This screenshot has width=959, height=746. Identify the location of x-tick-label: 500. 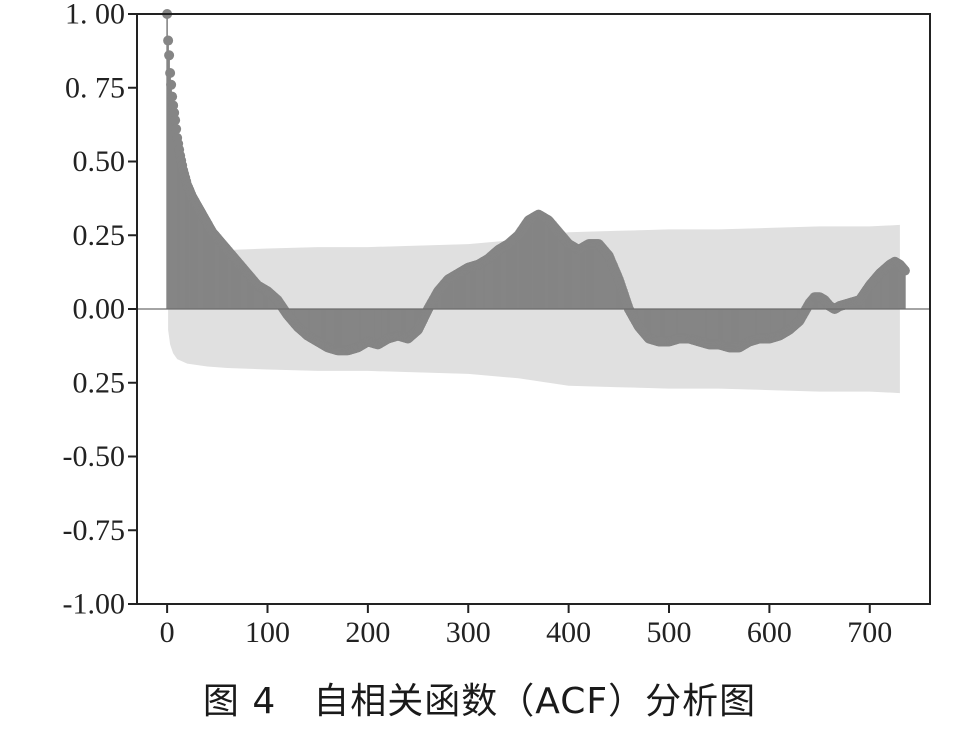
(669, 632).